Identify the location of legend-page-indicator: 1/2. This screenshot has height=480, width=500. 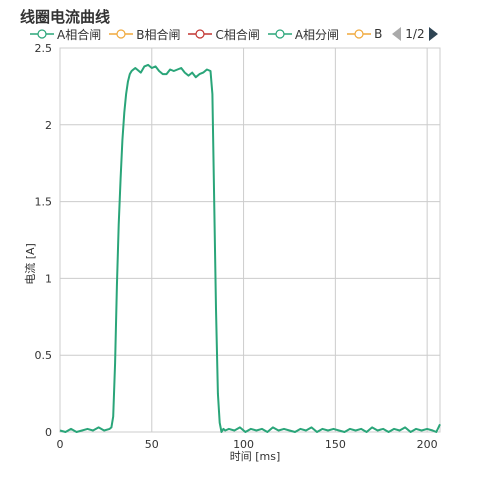
(415, 34).